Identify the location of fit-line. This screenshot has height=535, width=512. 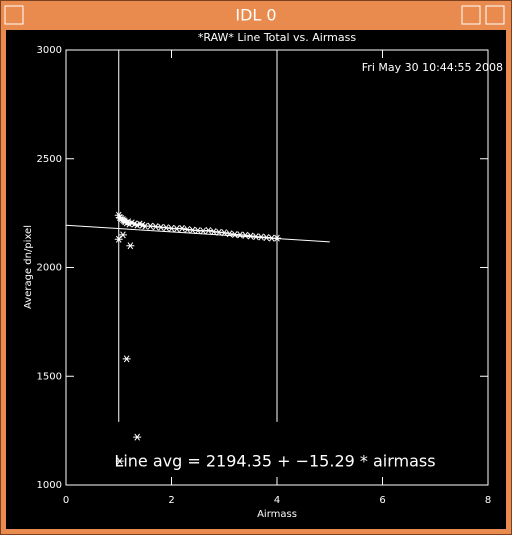
(197, 233).